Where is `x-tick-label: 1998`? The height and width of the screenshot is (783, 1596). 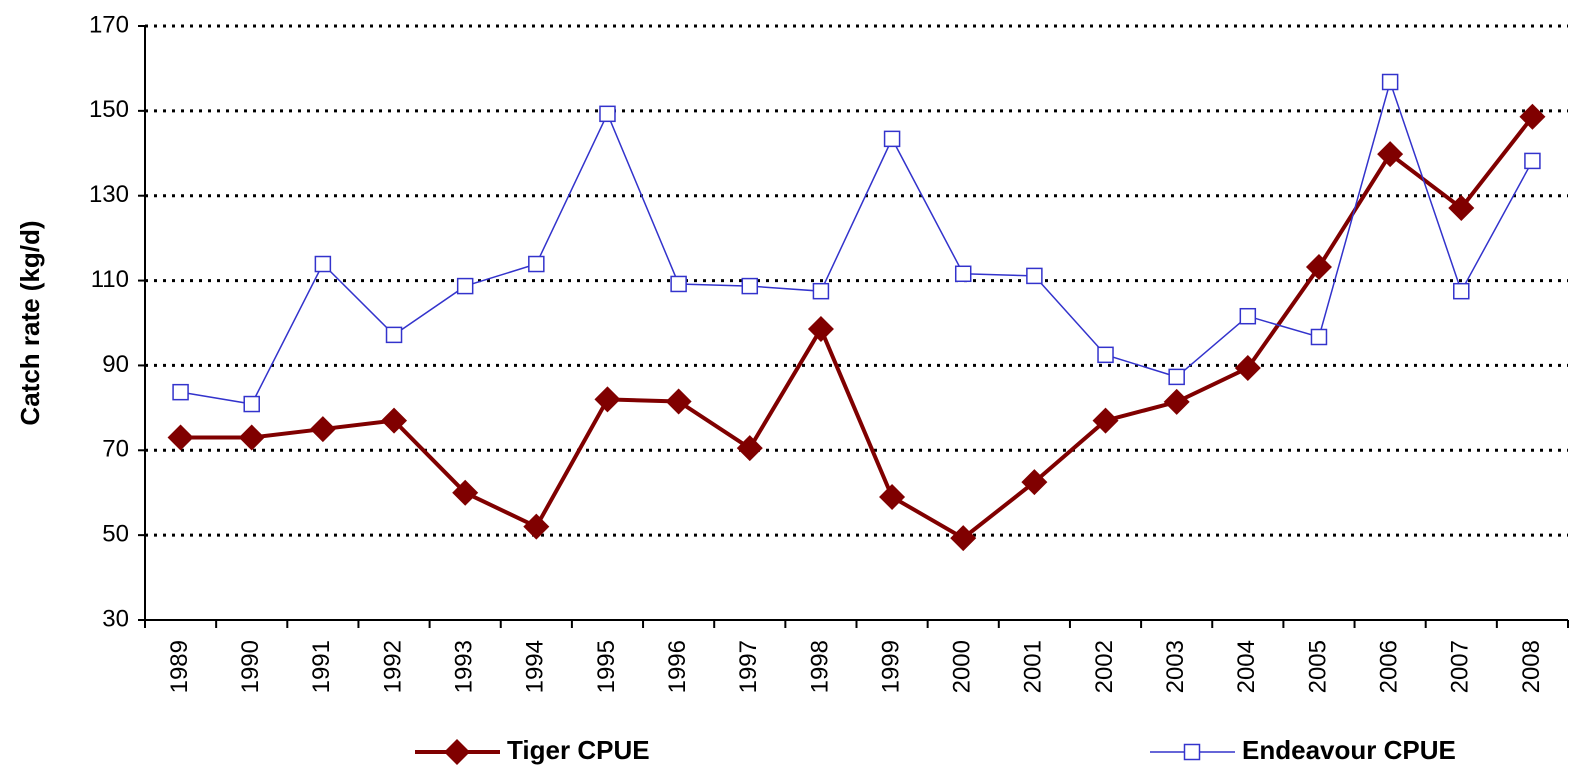 x-tick-label: 1998 is located at coordinates (819, 666).